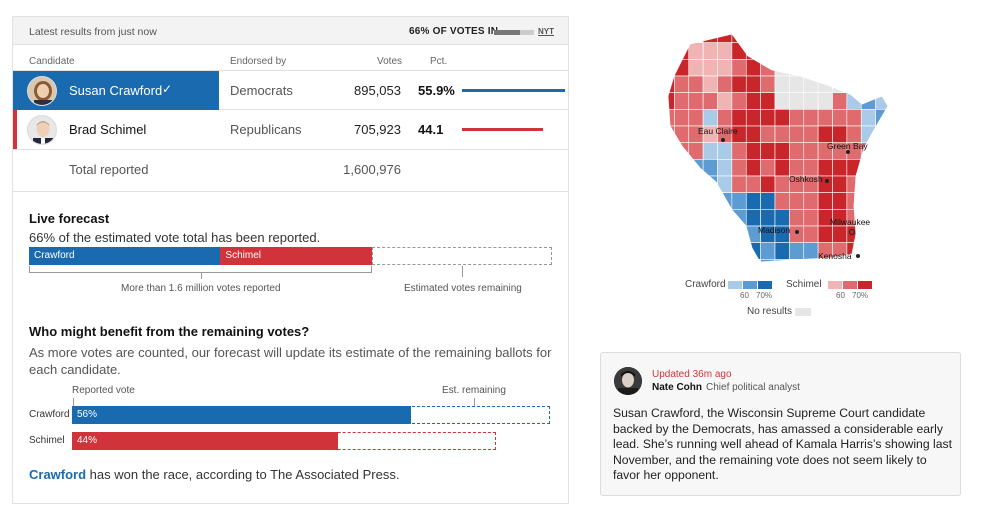  What do you see at coordinates (546, 31) in the screenshot?
I see `nyt-source-link: NYT` at bounding box center [546, 31].